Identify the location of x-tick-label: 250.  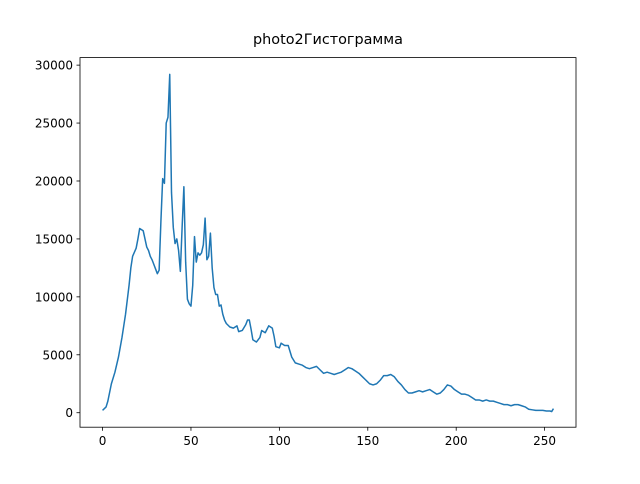
(544, 441).